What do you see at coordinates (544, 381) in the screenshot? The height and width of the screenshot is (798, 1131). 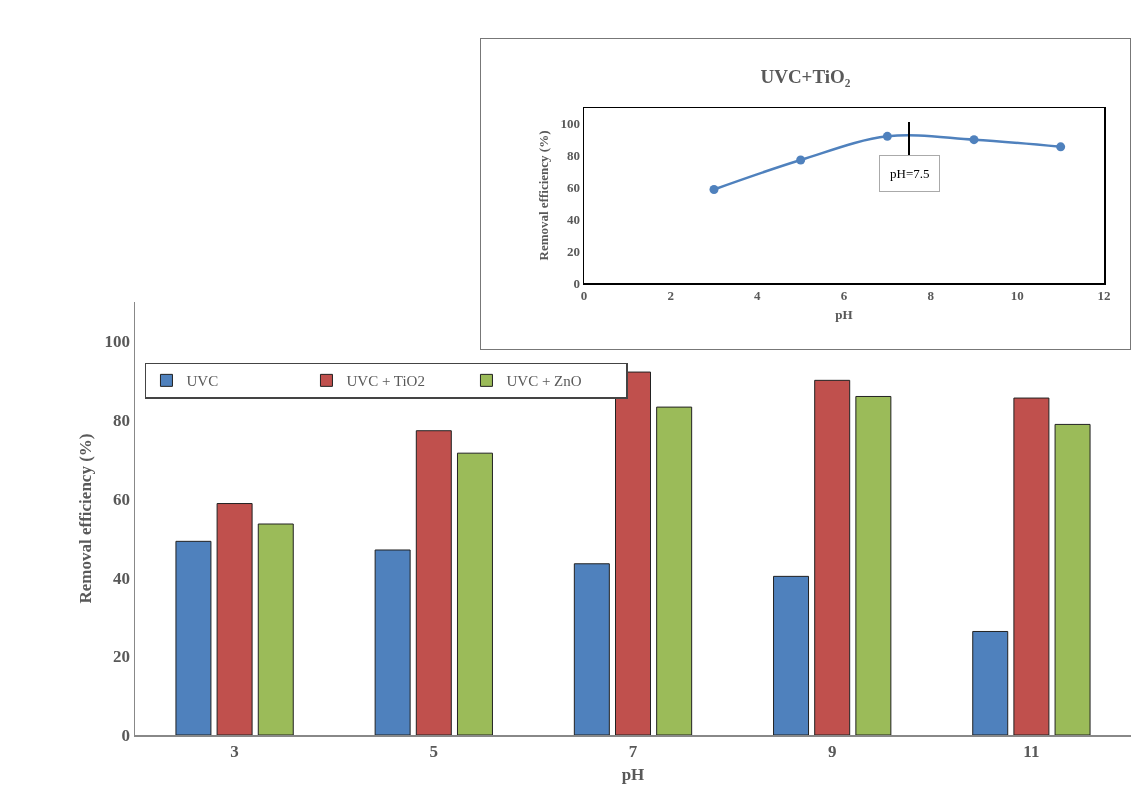 I see `legend-label: UVC + ZnO` at bounding box center [544, 381].